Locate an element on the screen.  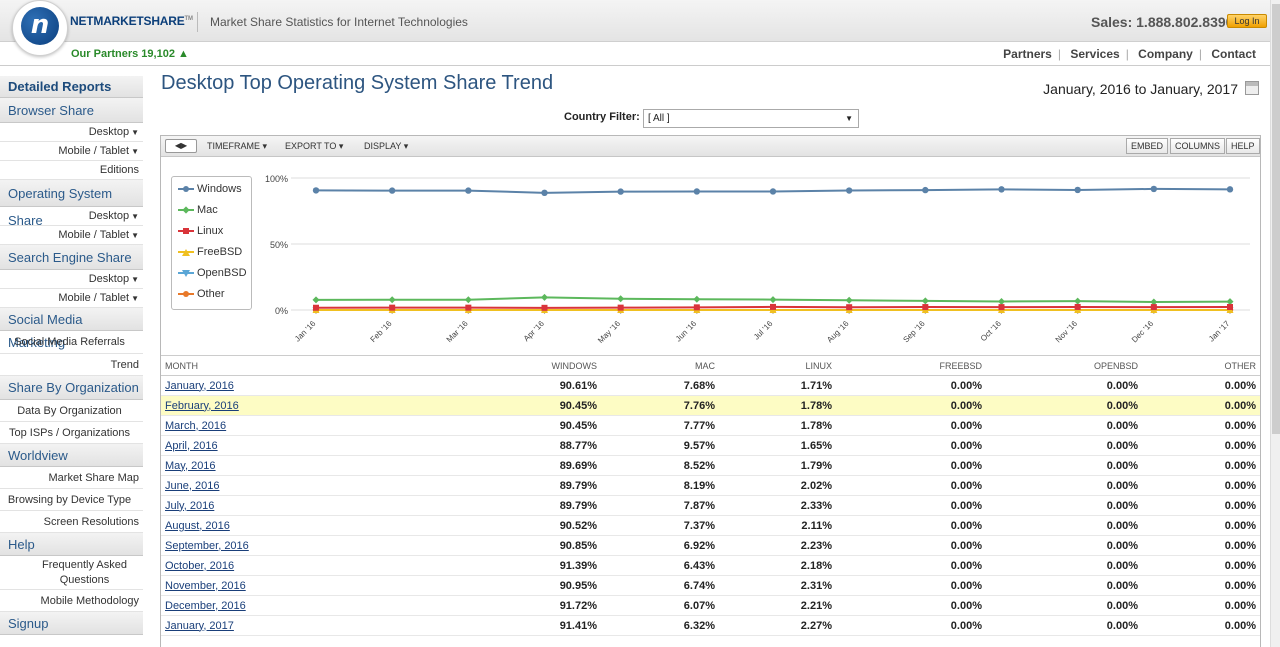
value-cell-windows: 91.39% is located at coordinates (546, 565).